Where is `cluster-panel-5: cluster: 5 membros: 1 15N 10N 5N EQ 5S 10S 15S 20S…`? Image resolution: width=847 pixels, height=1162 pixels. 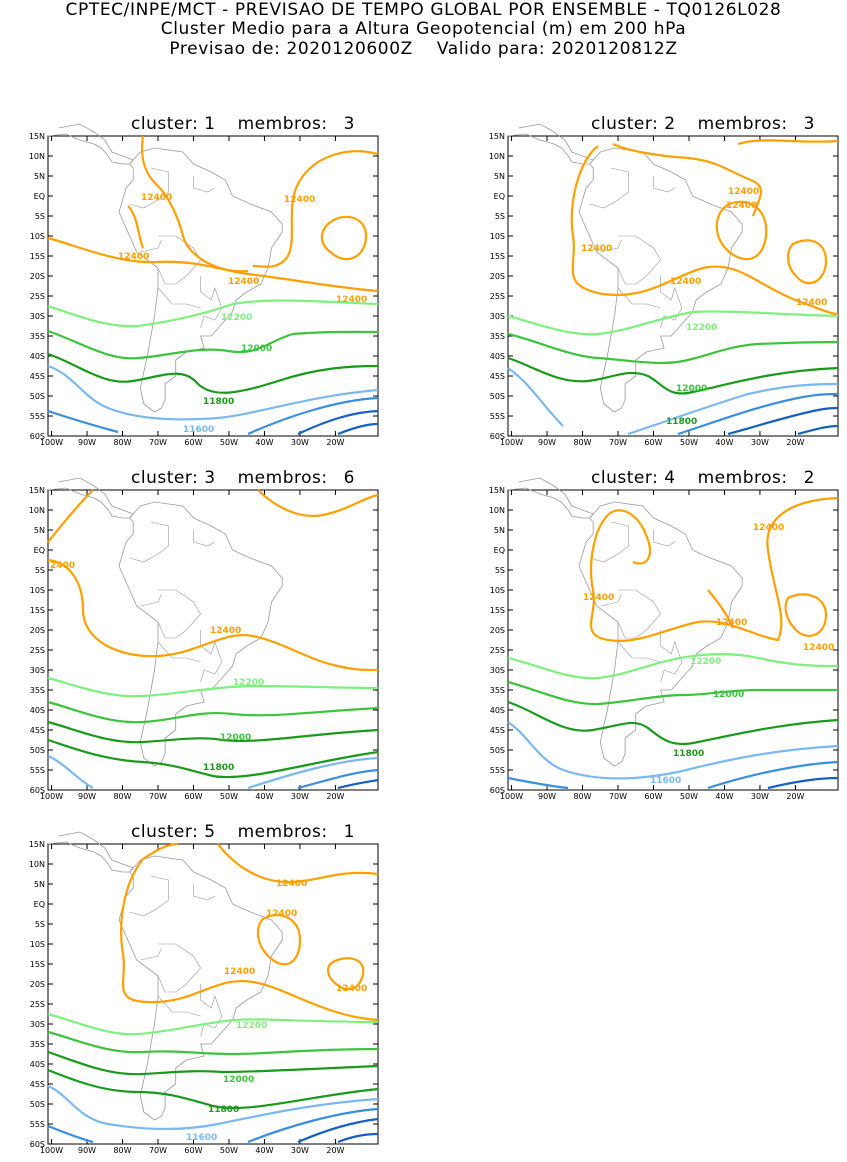 cluster-panel-5: cluster: 5 membros: 1 15N 10N 5N EQ 5S 10S 15S 20S… is located at coordinates (238, 992).